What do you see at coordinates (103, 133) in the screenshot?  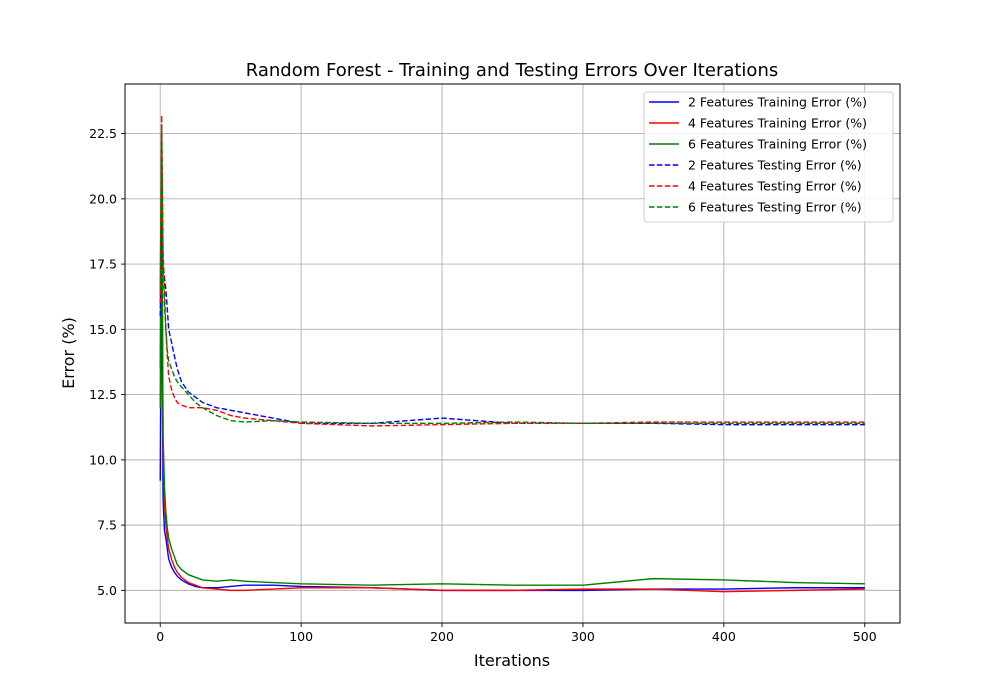 I see `y-tick-label: 22.5` at bounding box center [103, 133].